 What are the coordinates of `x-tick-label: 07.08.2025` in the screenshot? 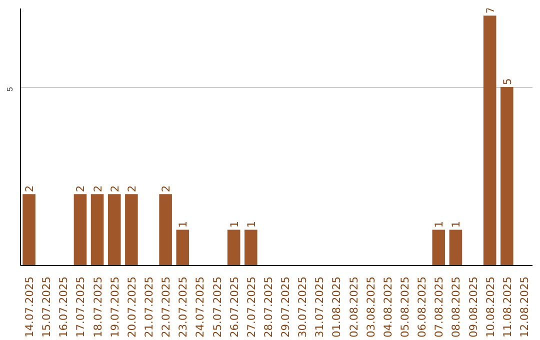 It's located at (439, 307).